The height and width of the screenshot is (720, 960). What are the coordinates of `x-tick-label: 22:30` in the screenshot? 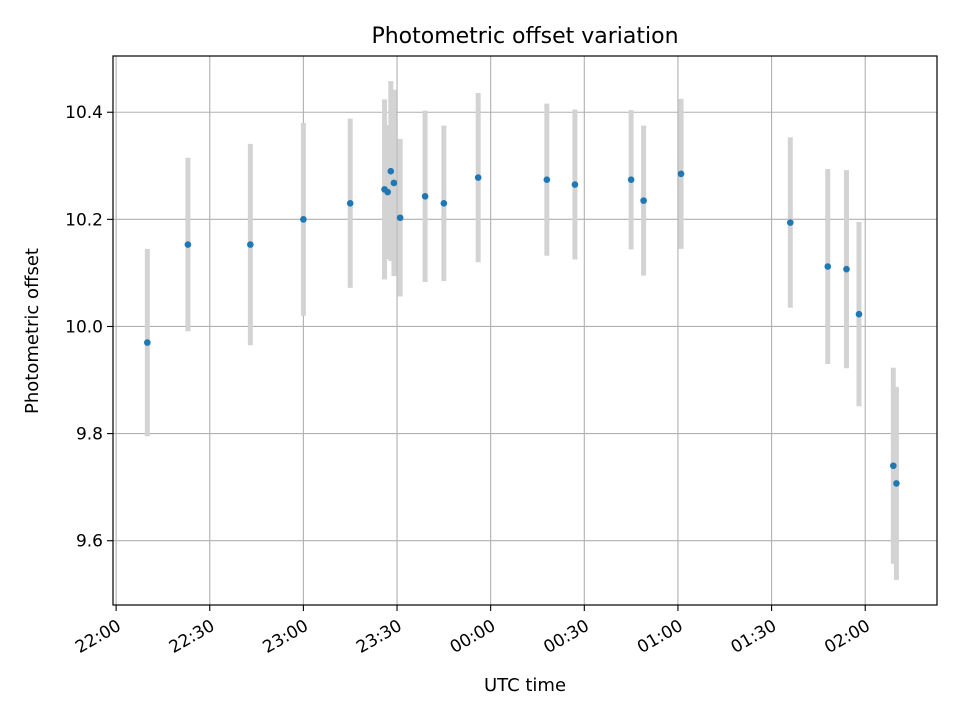 It's located at (192, 637).